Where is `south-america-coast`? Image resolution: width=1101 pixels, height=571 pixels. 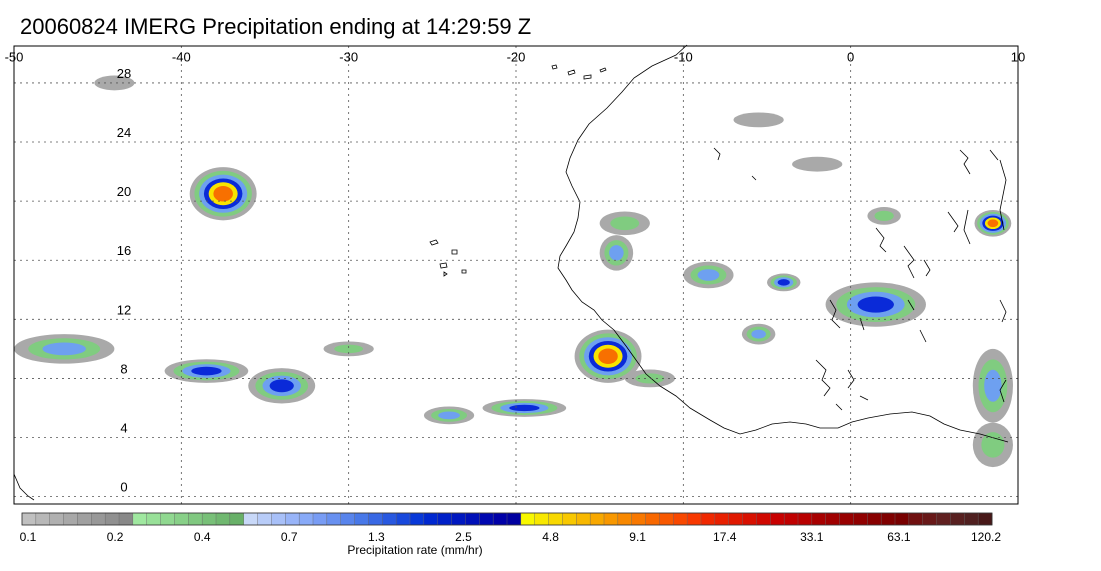
south-america-coast is located at coordinates (24, 487).